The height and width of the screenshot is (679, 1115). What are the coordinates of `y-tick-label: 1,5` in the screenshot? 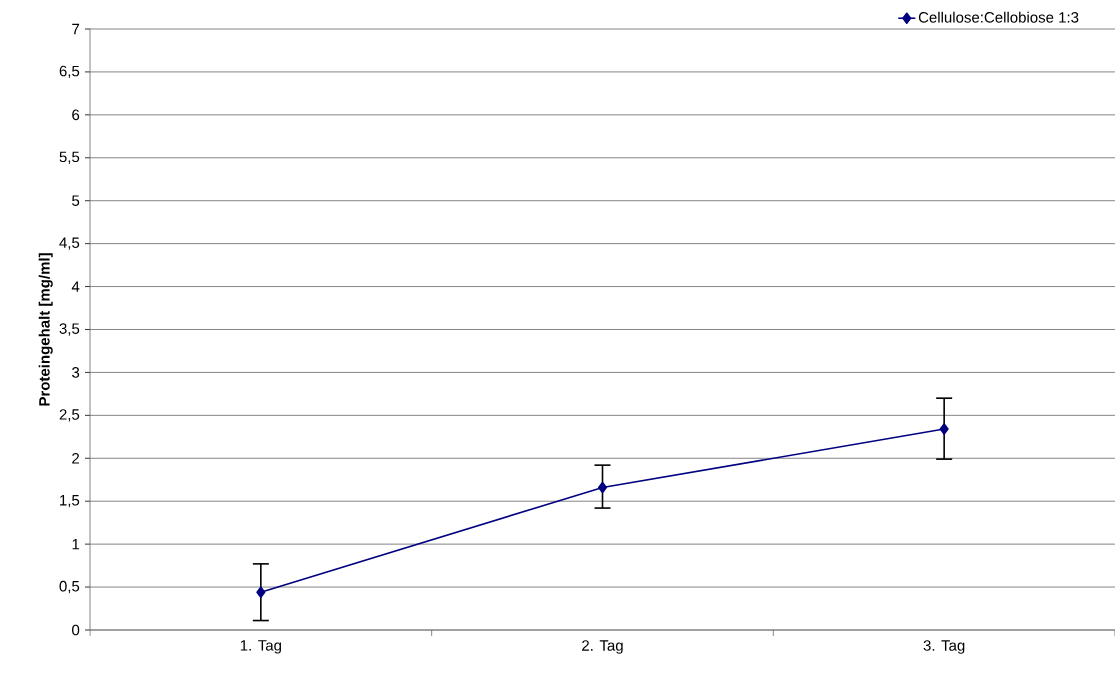 It's located at (70, 501).